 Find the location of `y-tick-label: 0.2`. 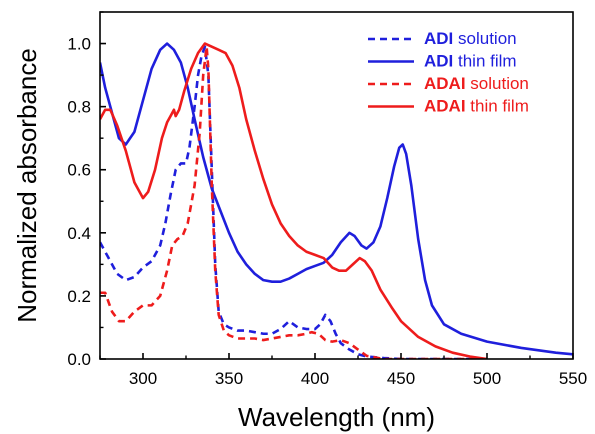

y-tick-label: 0.2 is located at coordinates (79, 296).